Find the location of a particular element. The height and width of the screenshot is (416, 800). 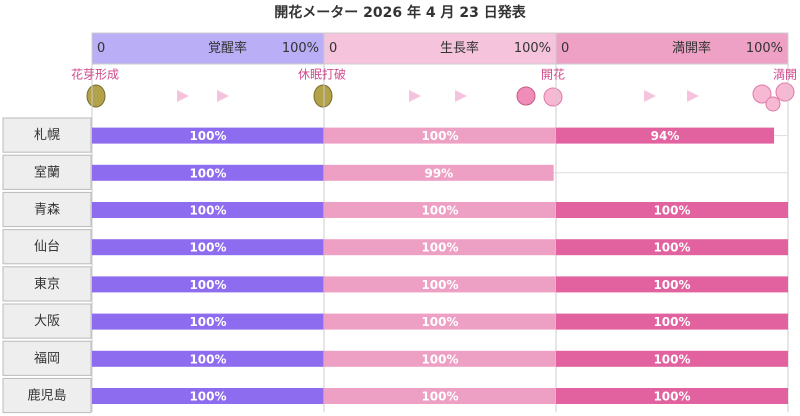

stage-label: 休眠打破 is located at coordinates (322, 74).